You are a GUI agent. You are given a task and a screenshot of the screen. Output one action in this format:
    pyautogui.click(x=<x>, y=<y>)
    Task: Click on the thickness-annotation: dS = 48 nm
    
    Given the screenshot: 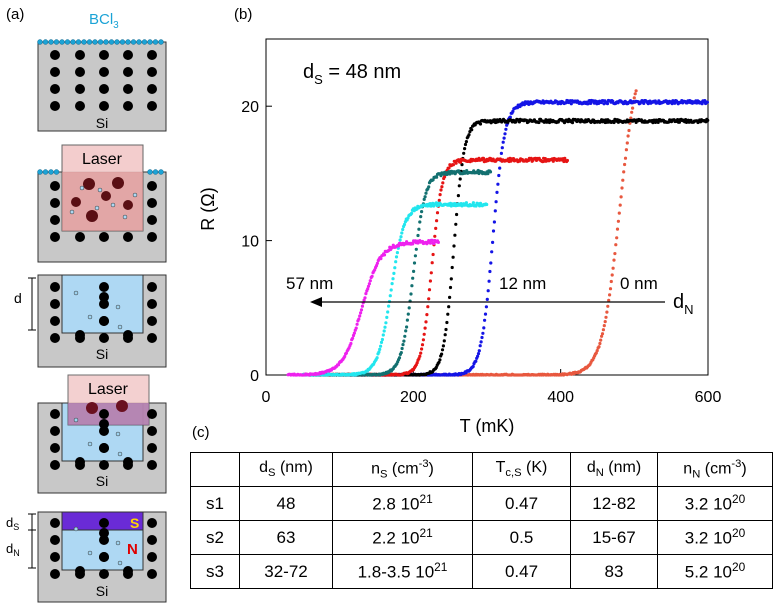 What is the action you would take?
    pyautogui.click(x=352, y=74)
    